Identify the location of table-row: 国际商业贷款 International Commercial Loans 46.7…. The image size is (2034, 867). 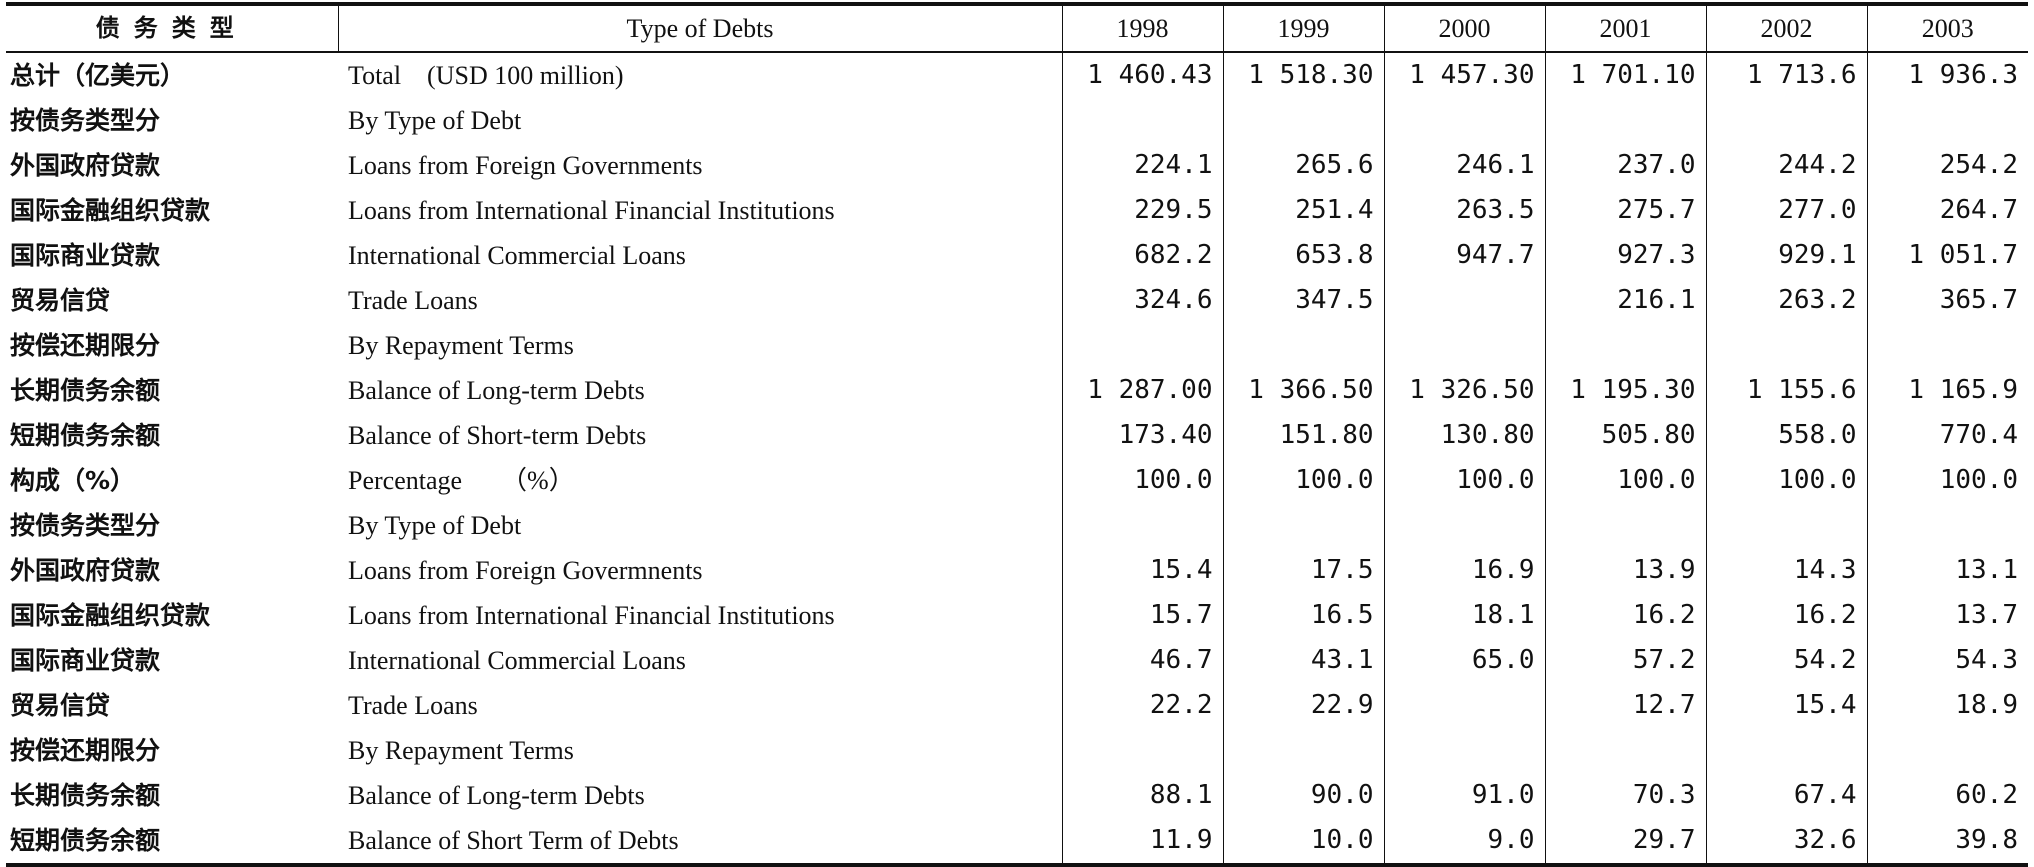
(1017, 660).